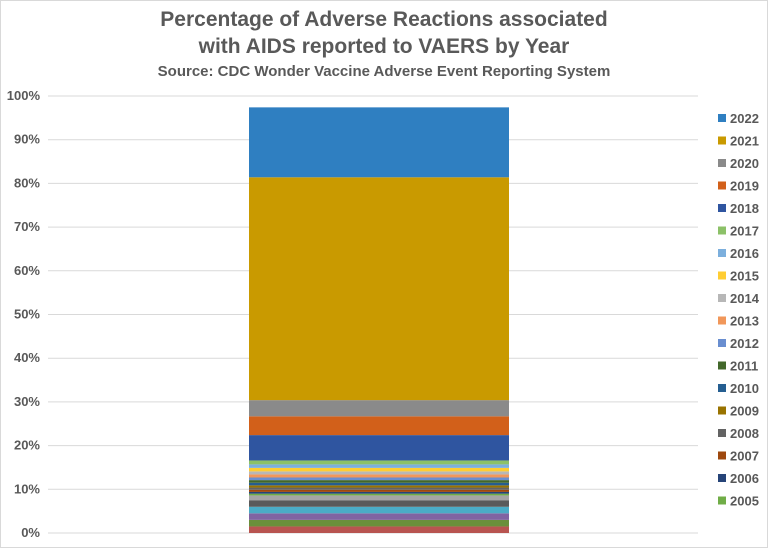 The height and width of the screenshot is (548, 768). I want to click on legend-label-2014: 2014, so click(745, 298).